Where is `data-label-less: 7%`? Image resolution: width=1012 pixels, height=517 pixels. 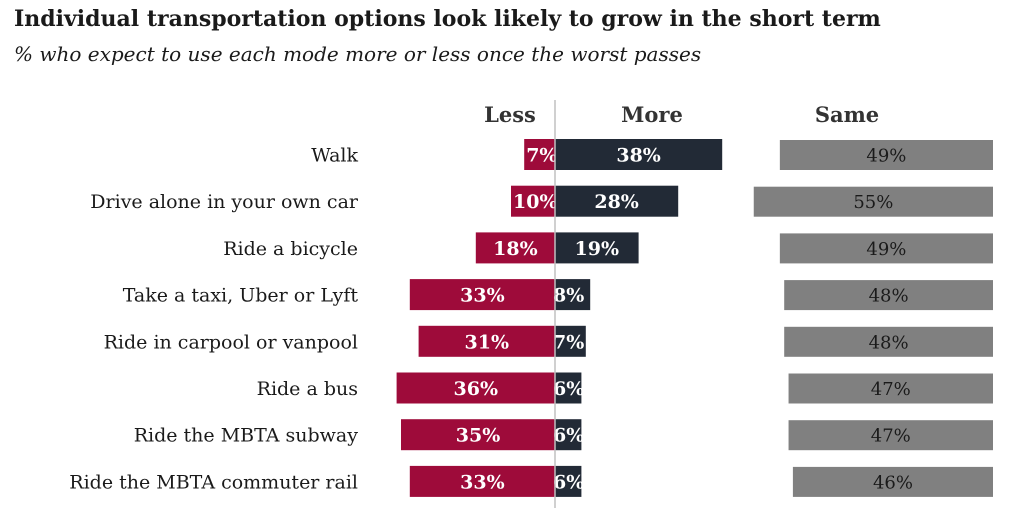
data-label-less: 7% is located at coordinates (541, 156).